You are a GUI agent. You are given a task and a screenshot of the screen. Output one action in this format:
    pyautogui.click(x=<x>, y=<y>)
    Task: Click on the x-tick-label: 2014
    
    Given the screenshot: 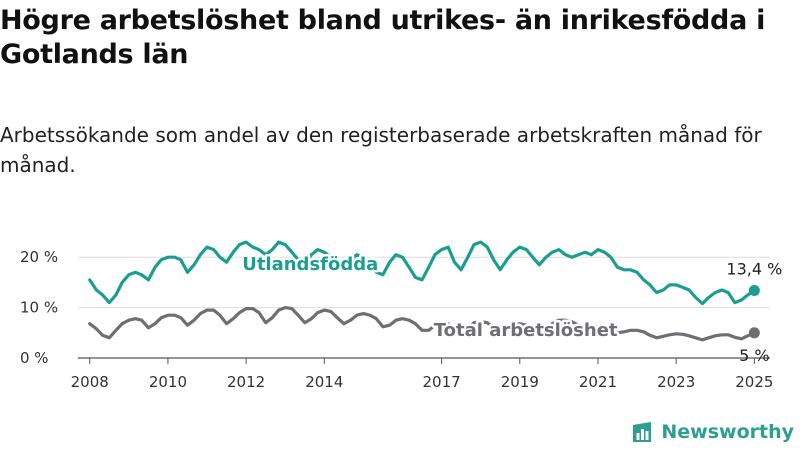 What is the action you would take?
    pyautogui.click(x=324, y=382)
    